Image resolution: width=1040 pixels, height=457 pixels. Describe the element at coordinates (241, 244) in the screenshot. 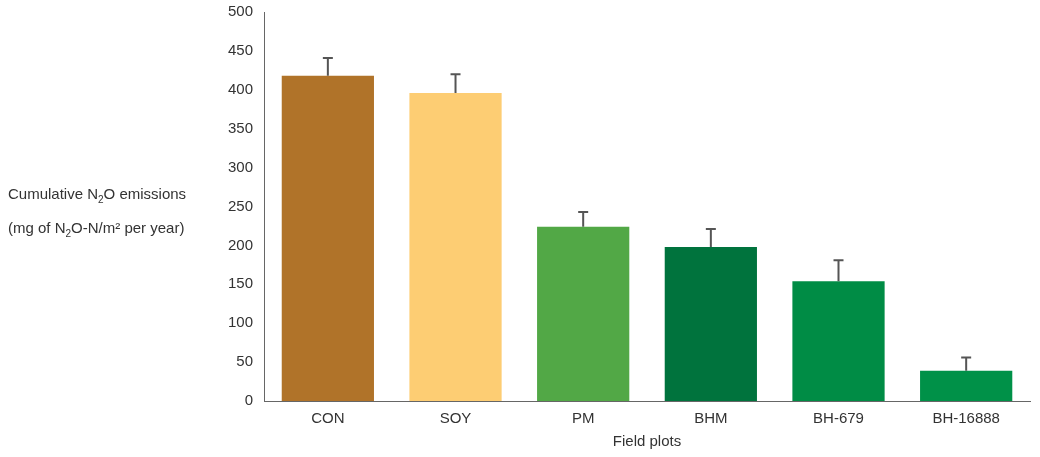

I see `y-tick-label: 200` at that location.